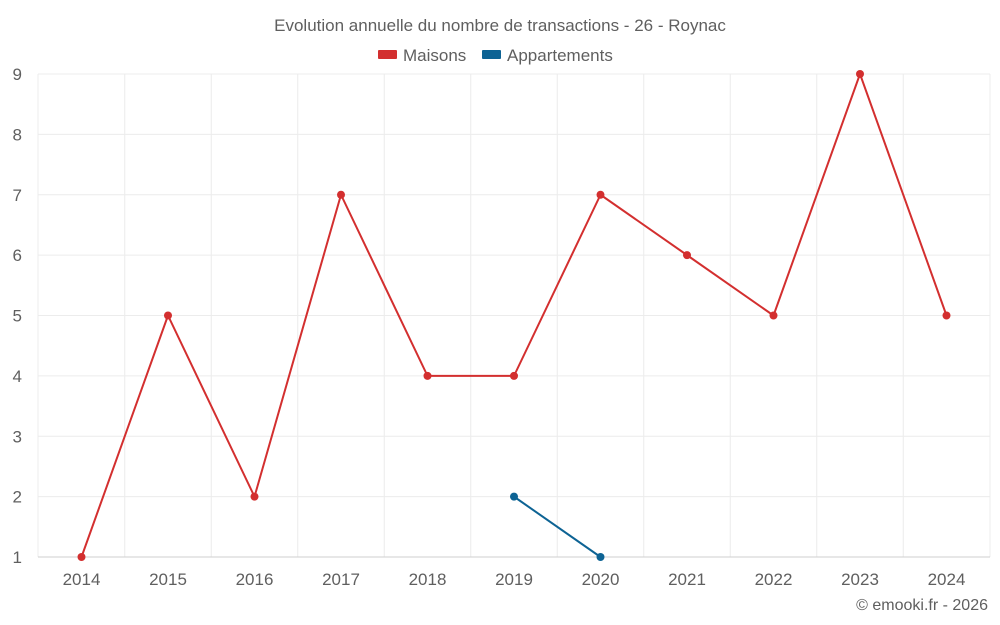 Image resolution: width=1000 pixels, height=625 pixels. What do you see at coordinates (946, 315) in the screenshot?
I see `data-point-maisons-2024` at bounding box center [946, 315].